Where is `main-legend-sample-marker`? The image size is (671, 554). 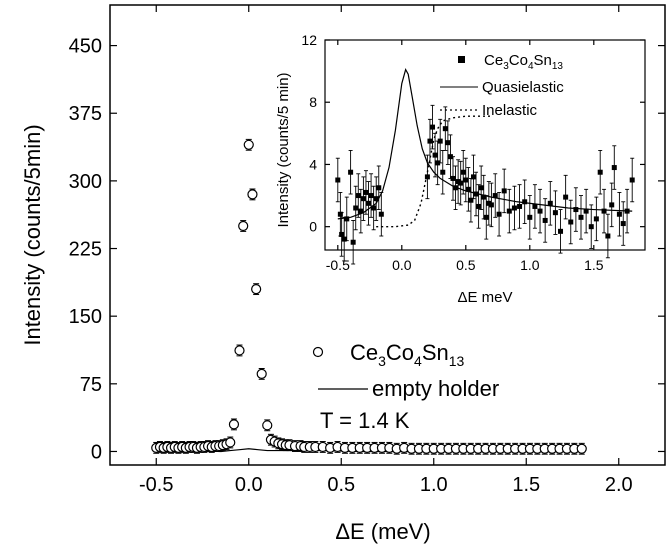
main-legend-sample-marker is located at coordinates (318, 352).